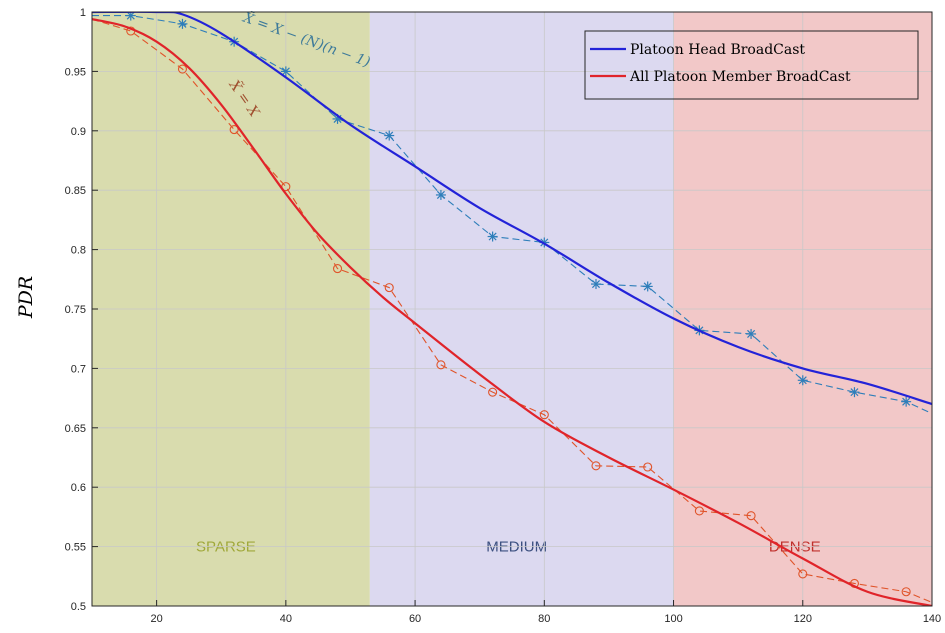 This screenshot has height=633, width=945. Describe the element at coordinates (75, 310) in the screenshot. I see `y-tick-label: 0.75` at that location.